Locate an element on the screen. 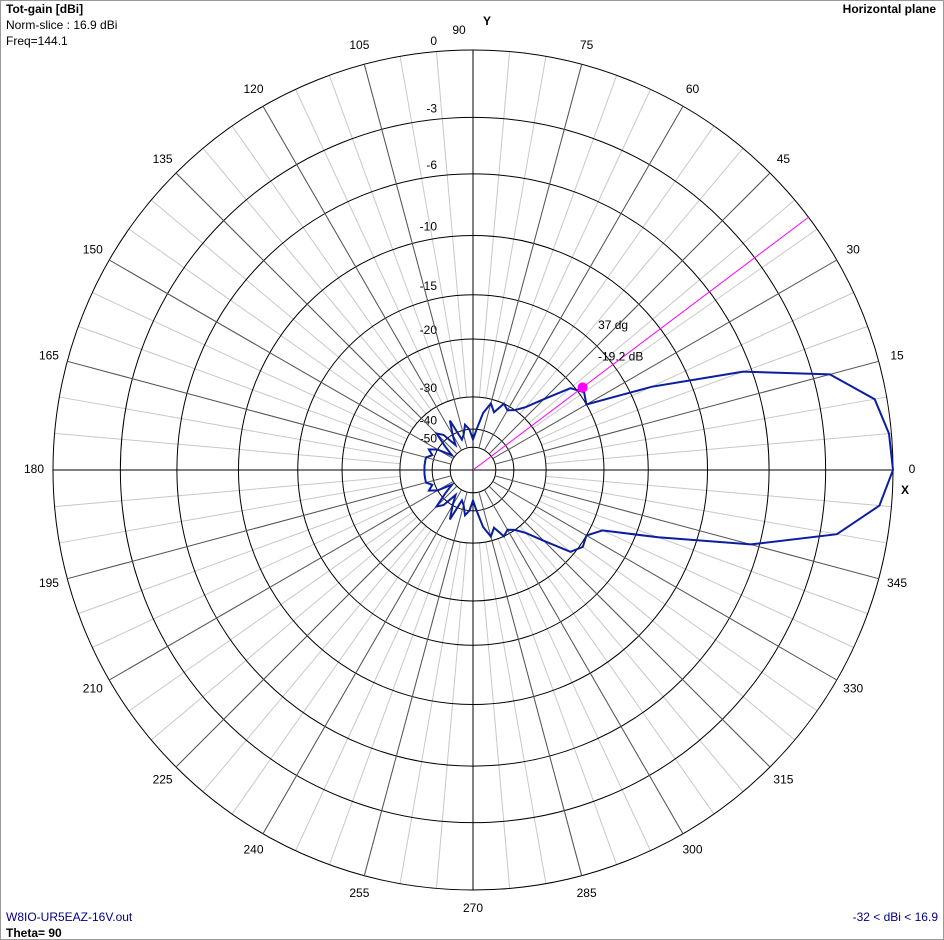 This screenshot has width=944, height=940. marker-gain-label: -19.2 dB is located at coordinates (620, 357).